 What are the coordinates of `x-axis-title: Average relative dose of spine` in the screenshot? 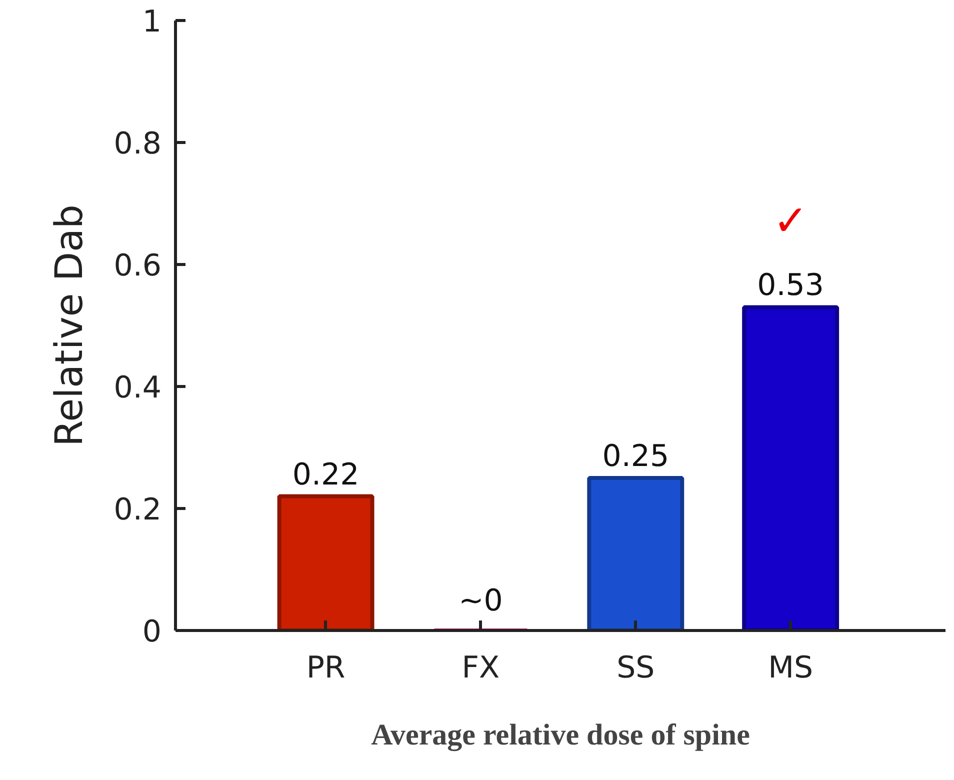 It's located at (560, 735).